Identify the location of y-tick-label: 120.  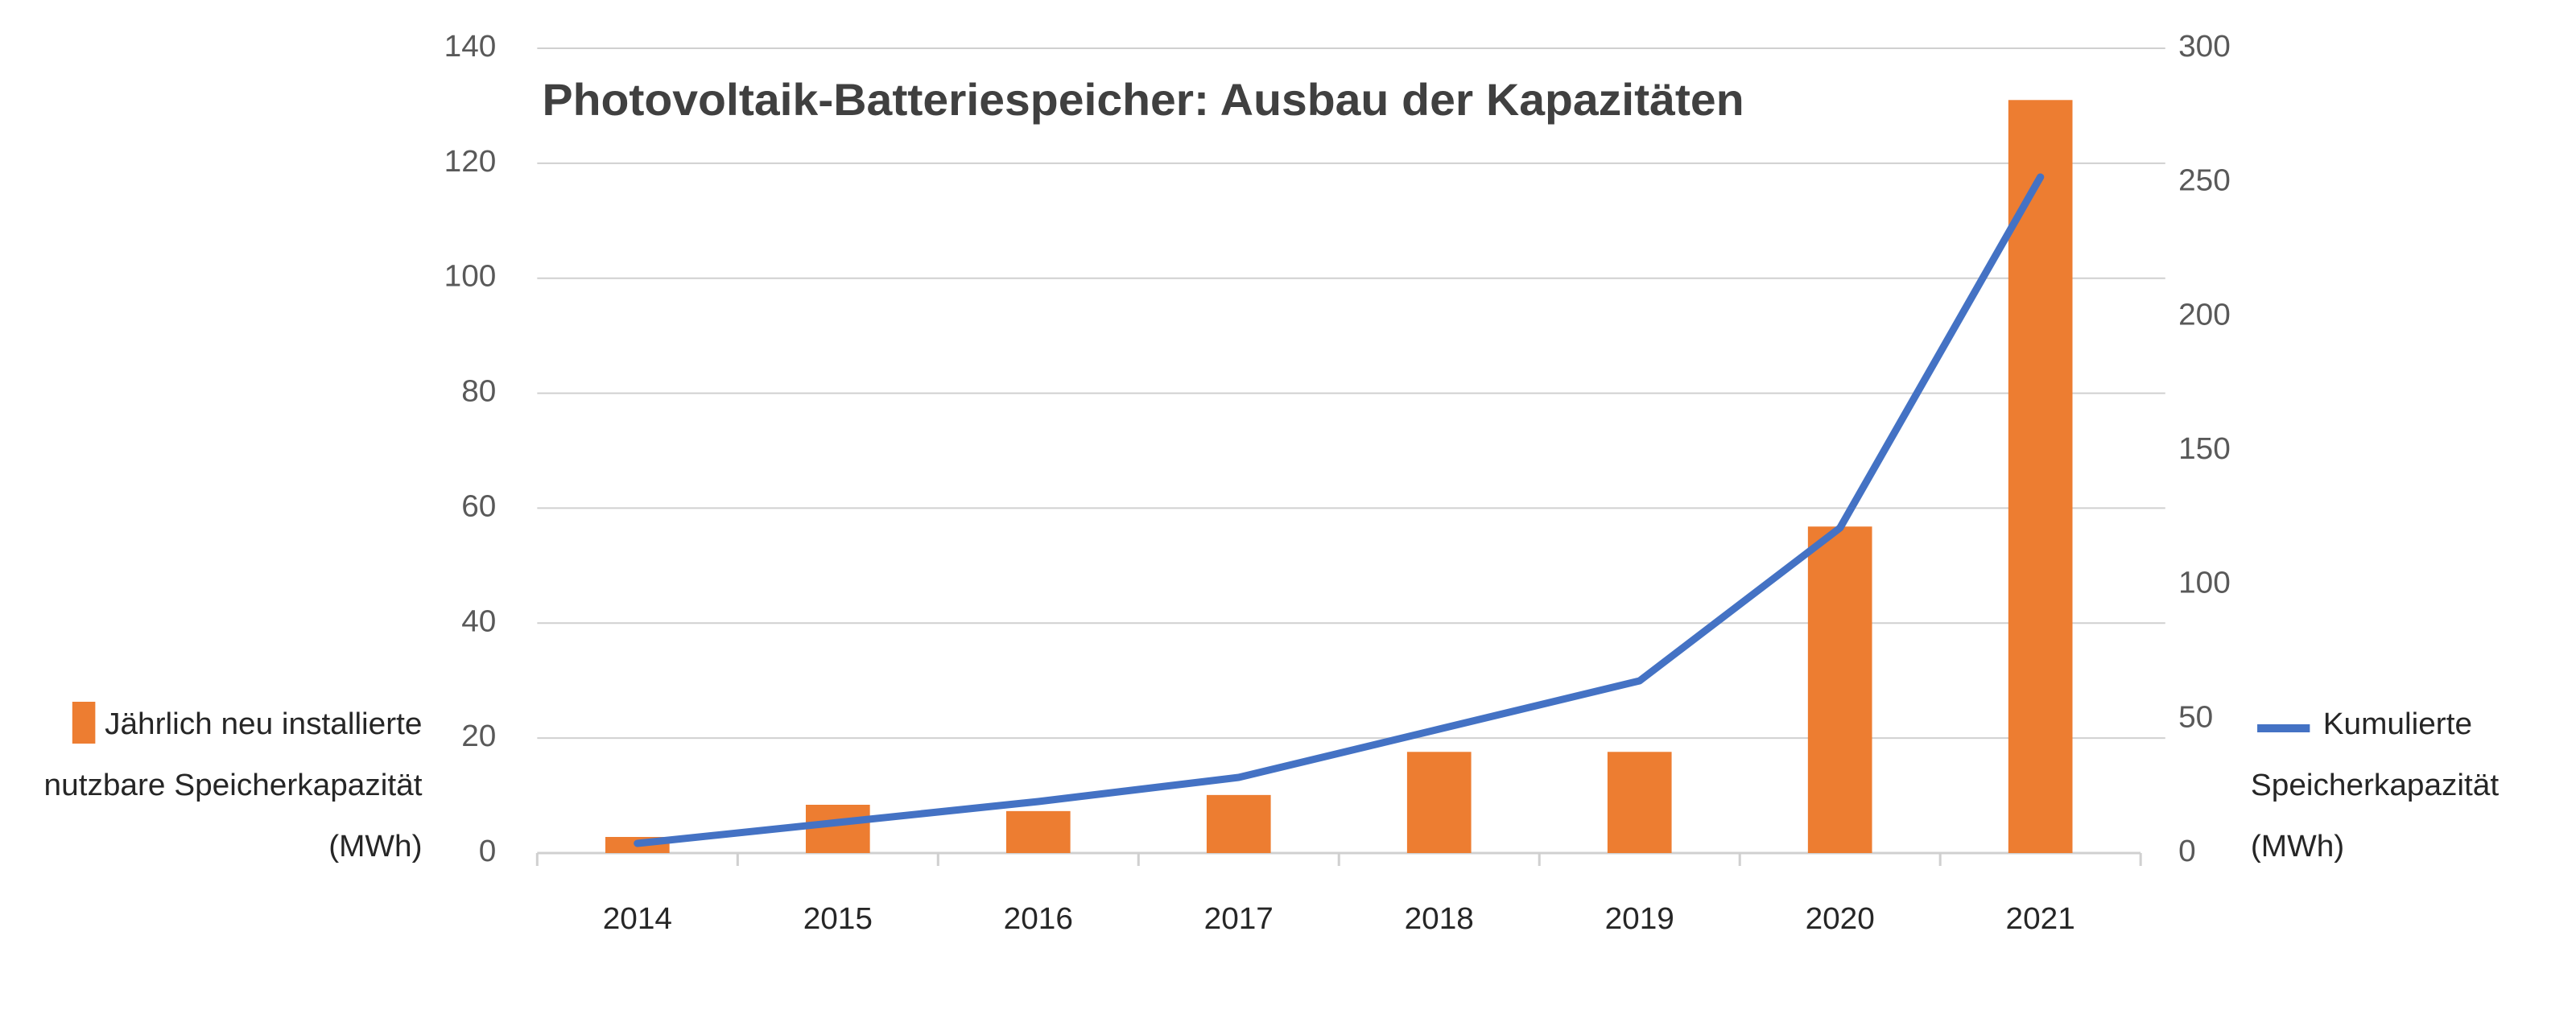
(470, 161).